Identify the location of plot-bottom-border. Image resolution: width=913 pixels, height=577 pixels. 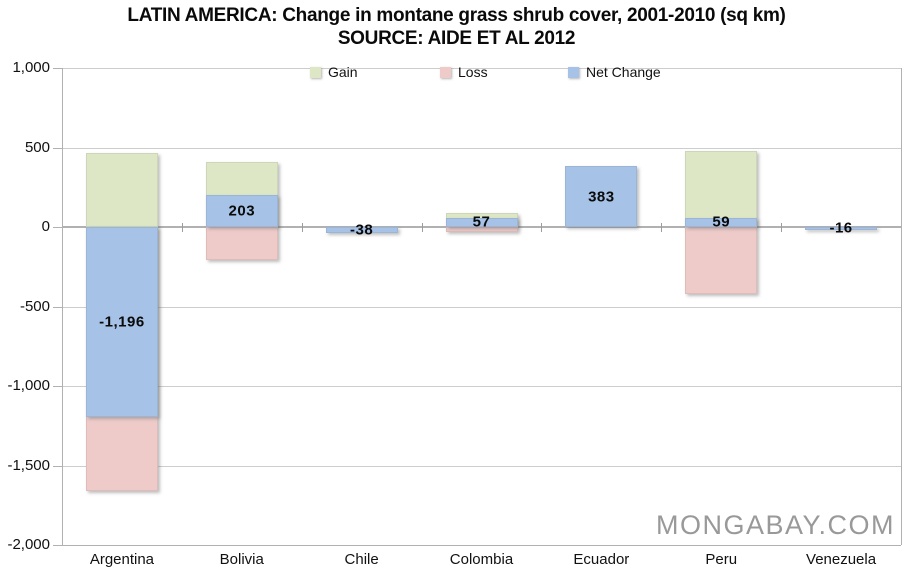
(481, 545).